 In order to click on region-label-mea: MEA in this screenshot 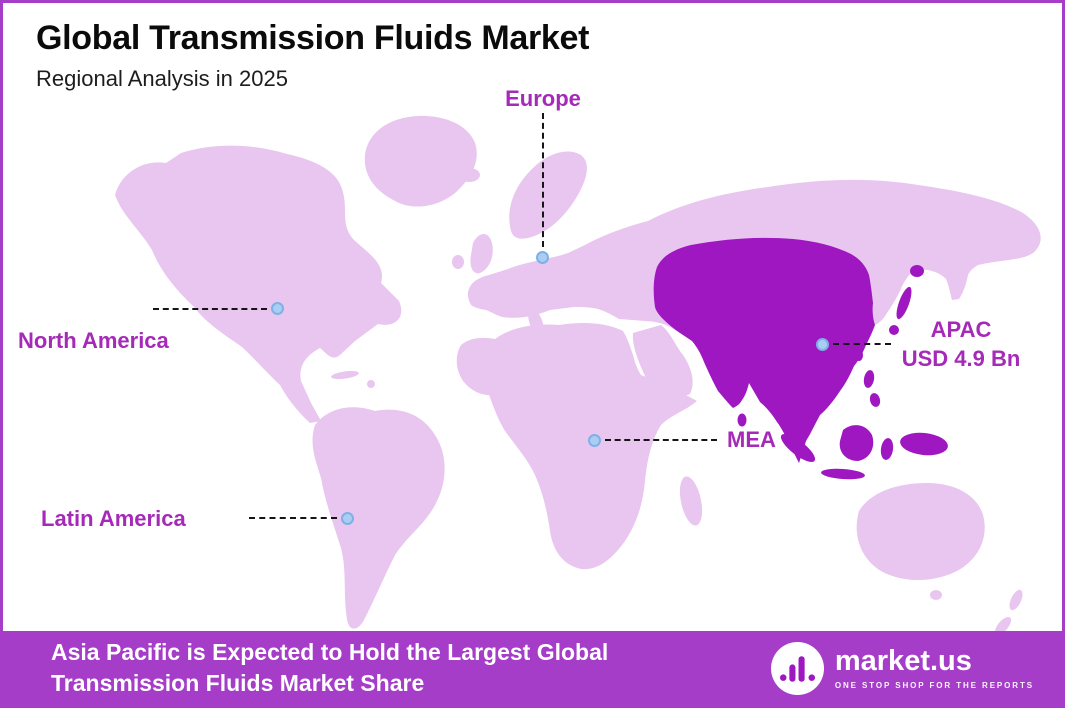, I will do `click(751, 439)`.